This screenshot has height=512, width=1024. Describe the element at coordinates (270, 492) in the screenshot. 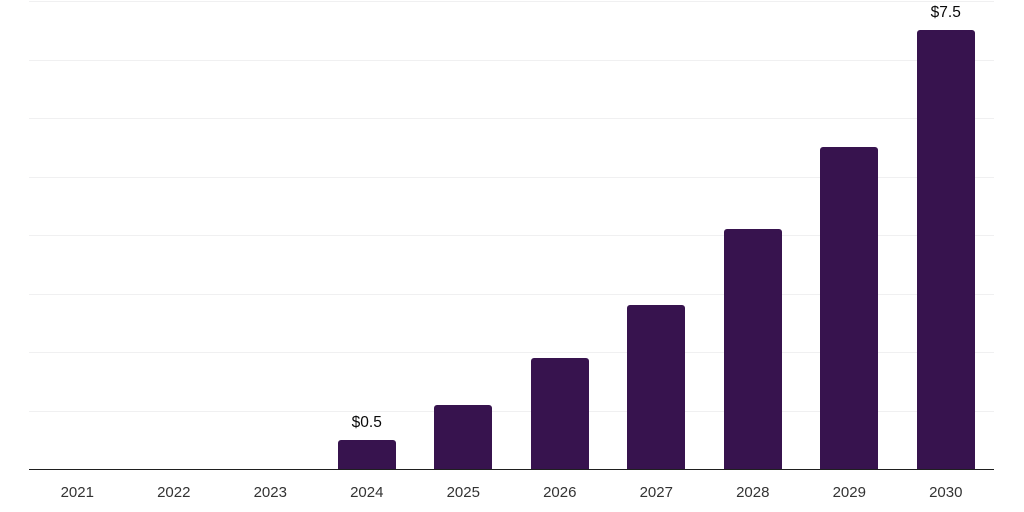

I see `x-tick-label-2023: 2023` at that location.